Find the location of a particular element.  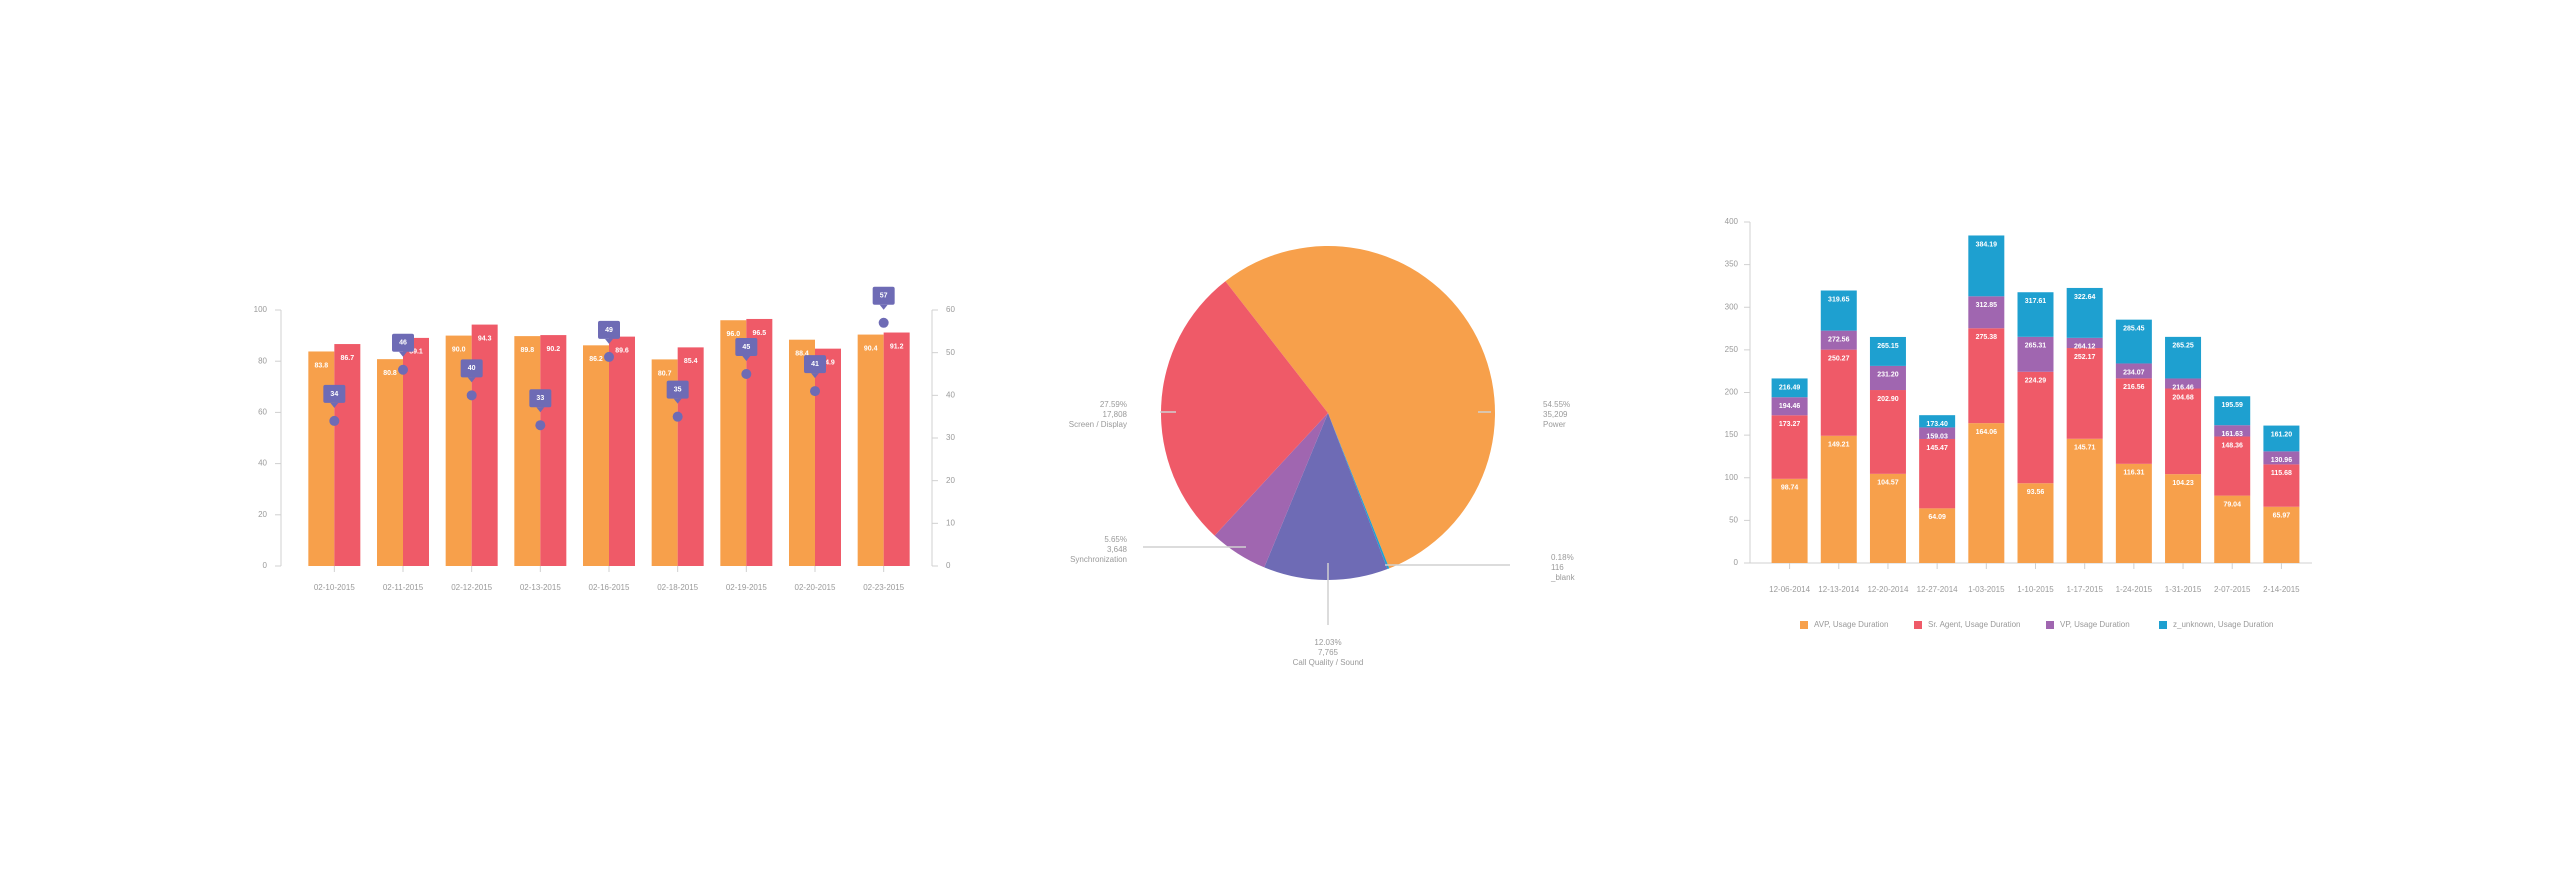

y2-tick-label: 60 is located at coordinates (950, 309).